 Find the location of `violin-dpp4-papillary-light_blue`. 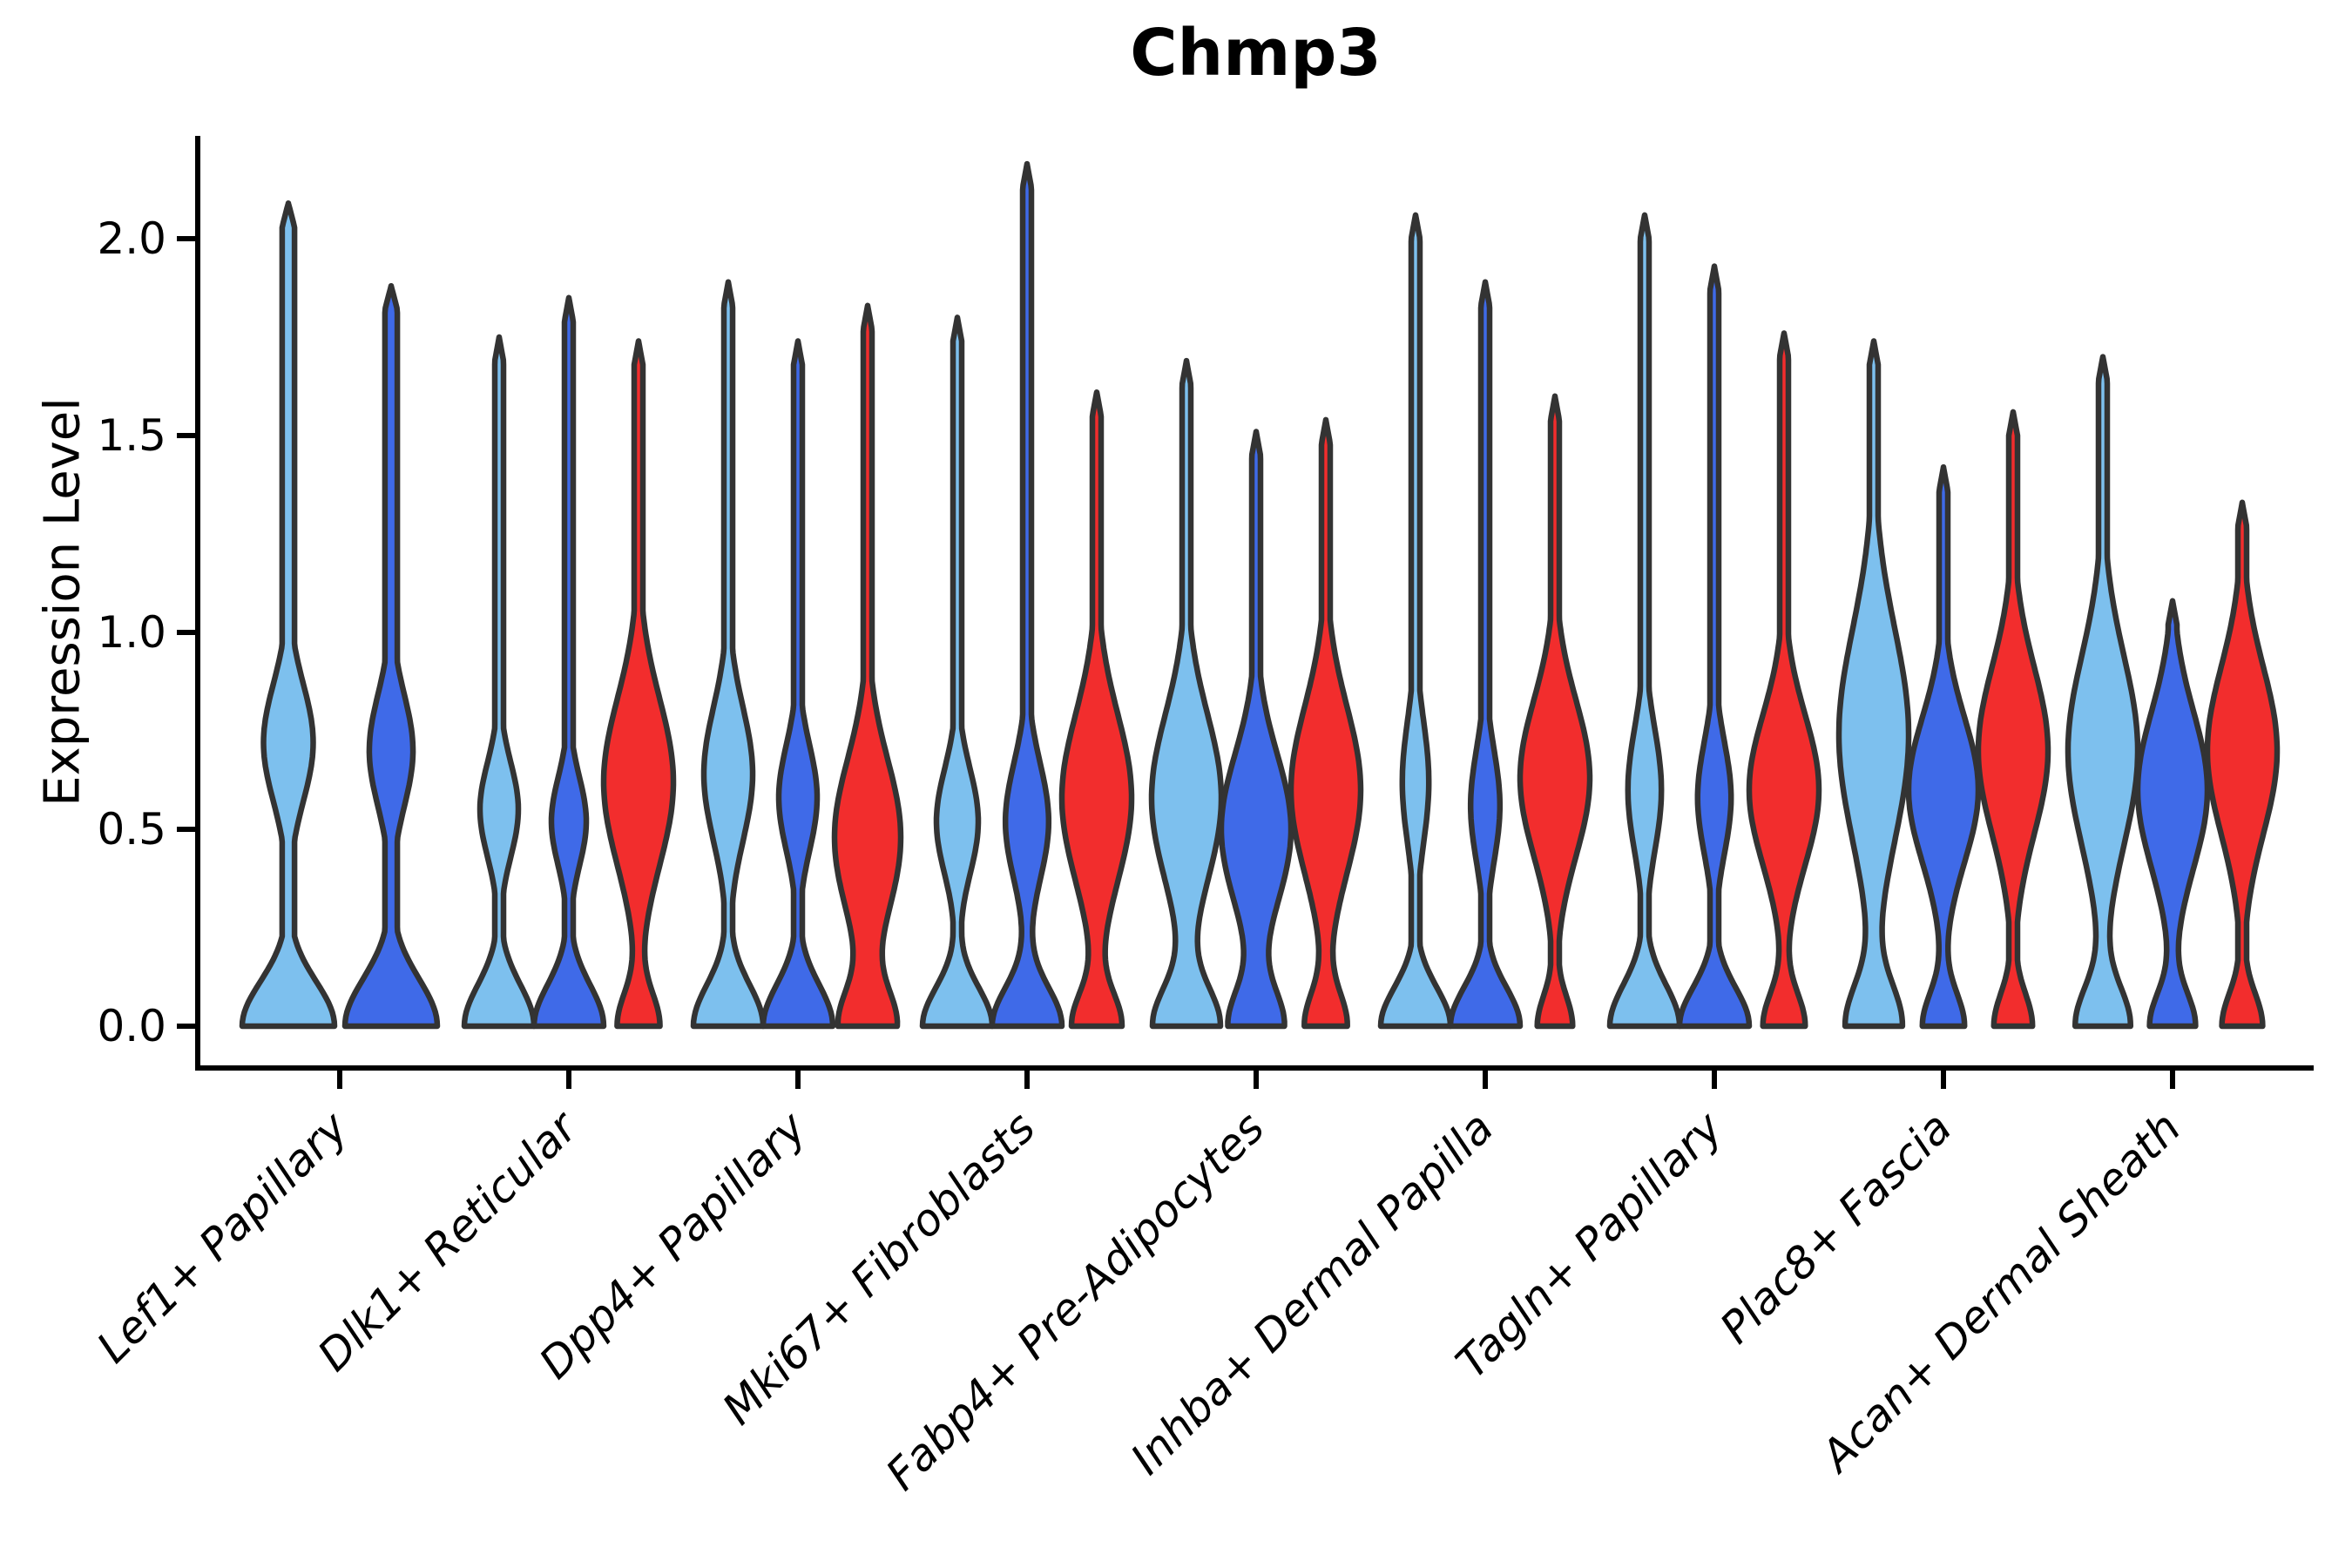

violin-dpp4-papillary-light_blue is located at coordinates (728, 654).